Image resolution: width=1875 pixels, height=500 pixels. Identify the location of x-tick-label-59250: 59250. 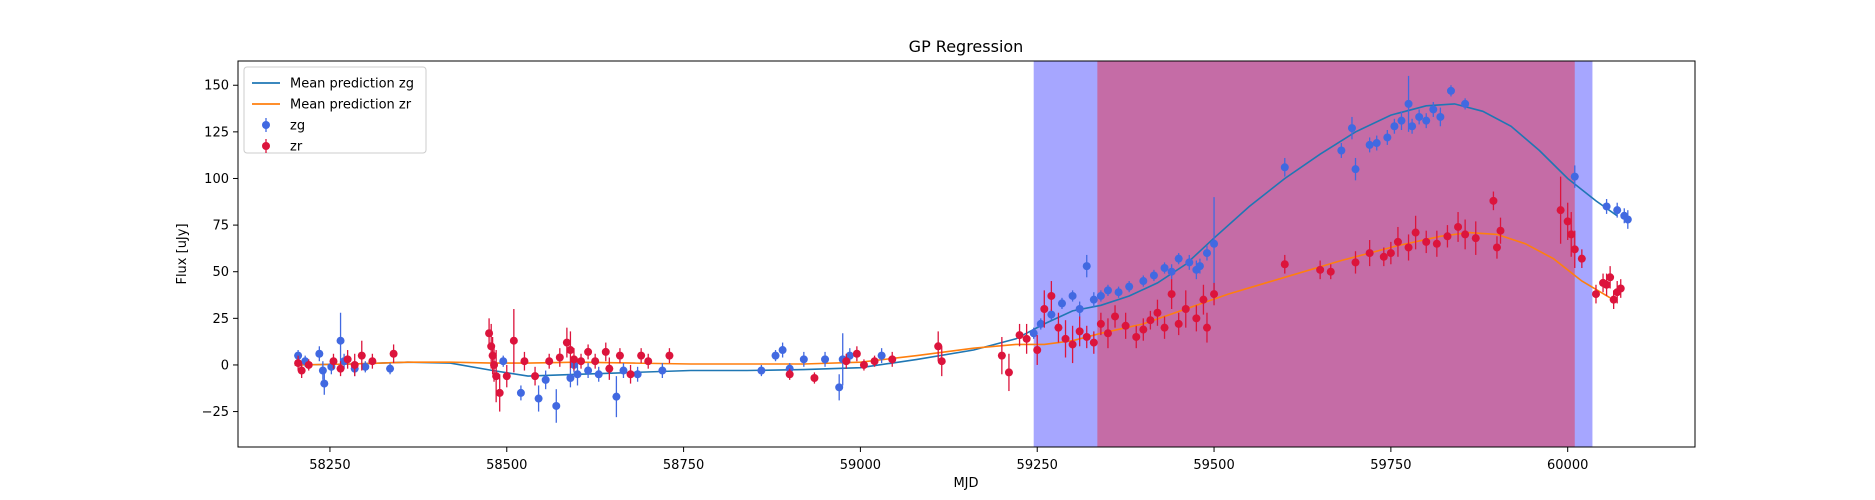
(1037, 465).